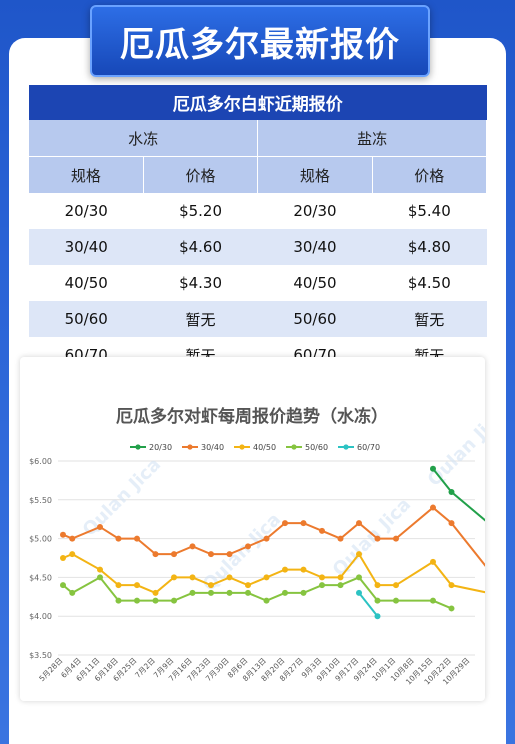  I want to click on y-tick-label: $4.00, so click(40, 616).